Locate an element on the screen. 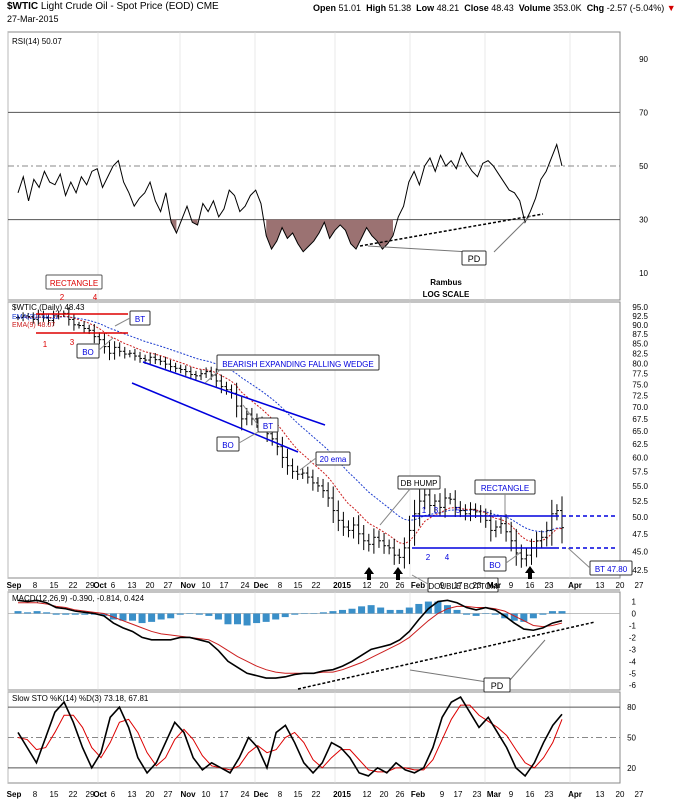 The height and width of the screenshot is (800, 674). ema-20-label: 20 ema is located at coordinates (333, 459).